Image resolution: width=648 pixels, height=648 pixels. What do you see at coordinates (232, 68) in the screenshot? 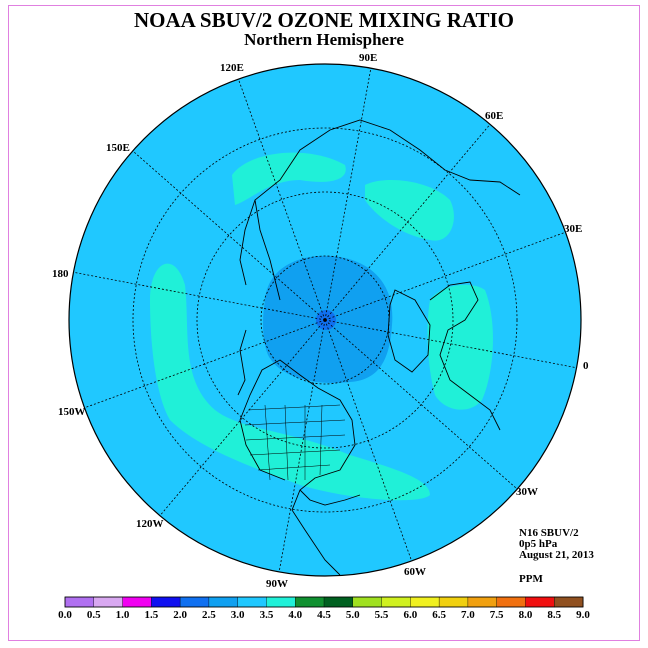
I see `lon-label-120e: 120E` at bounding box center [232, 68].